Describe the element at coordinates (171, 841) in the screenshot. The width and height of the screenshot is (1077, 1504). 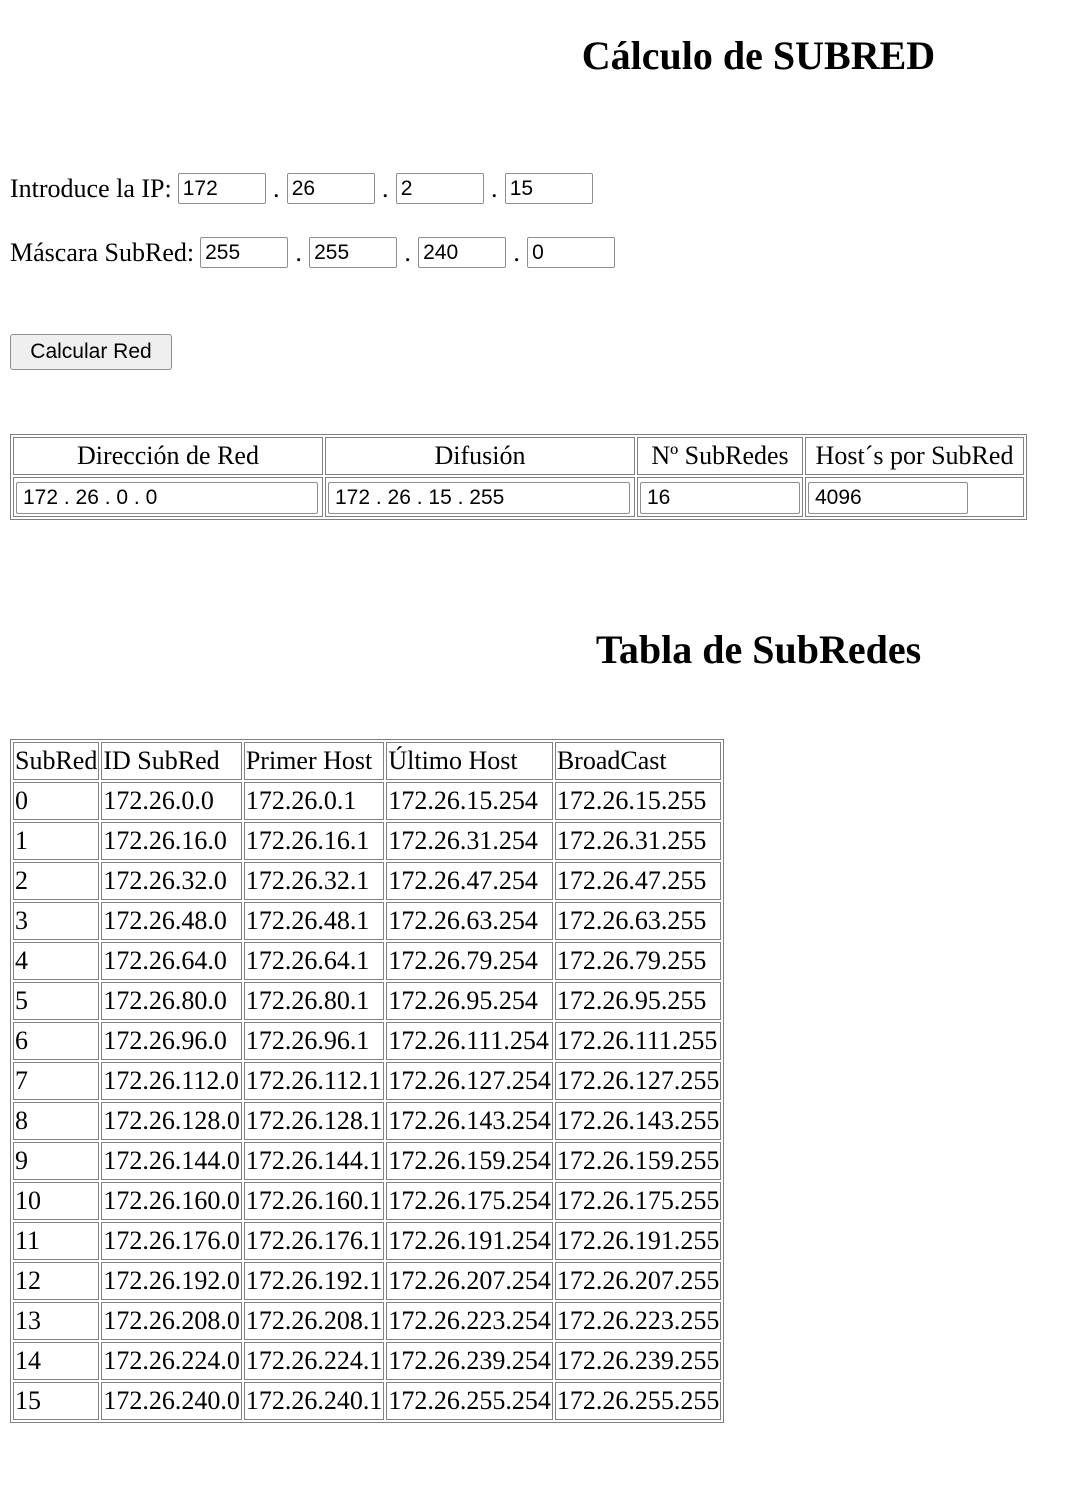
I see `subnet-id-cell: 172.26.16.0` at that location.